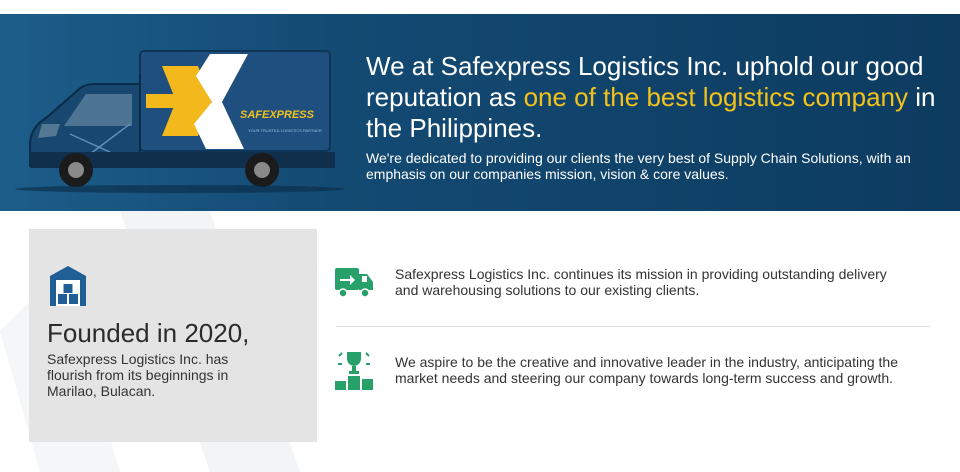 Image resolution: width=960 pixels, height=472 pixels. I want to click on truck-tagline-text: YOUR TRUSTED LOGISTICS PARTNER, so click(285, 130).